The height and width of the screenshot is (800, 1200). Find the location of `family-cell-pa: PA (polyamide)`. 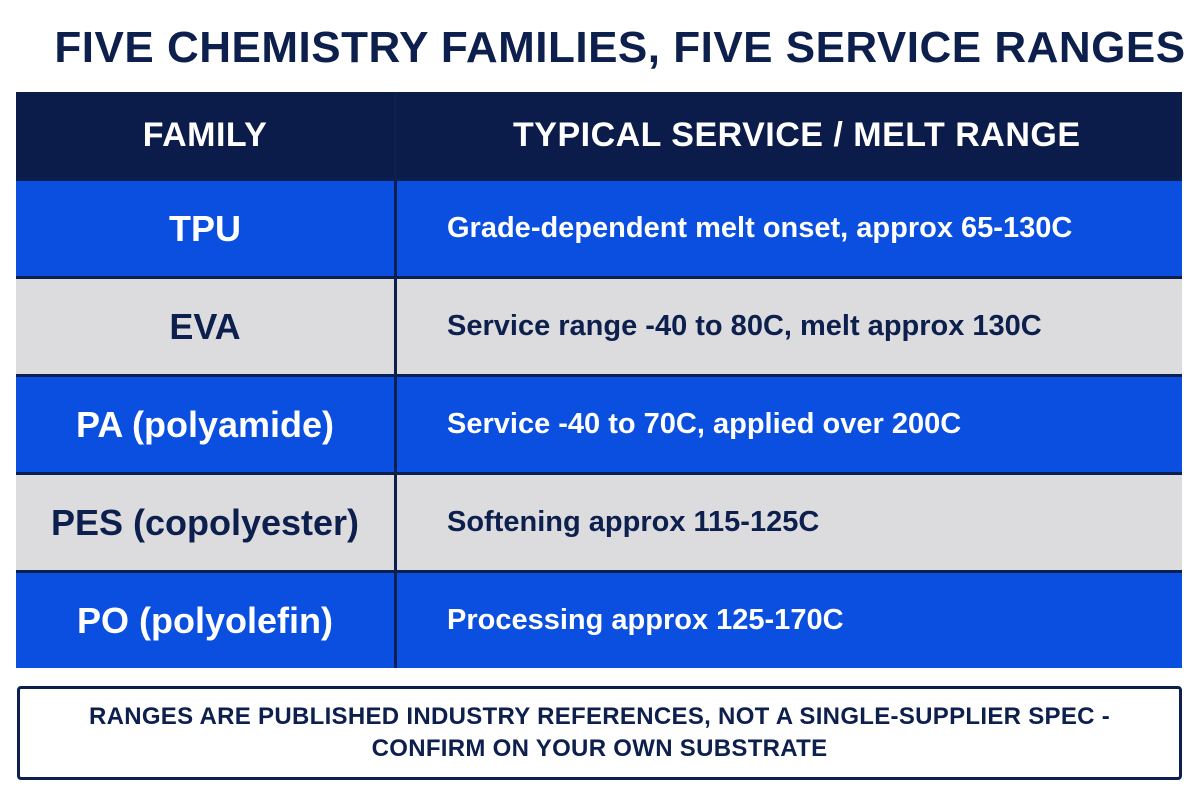

family-cell-pa: PA (polyamide) is located at coordinates (205, 424).